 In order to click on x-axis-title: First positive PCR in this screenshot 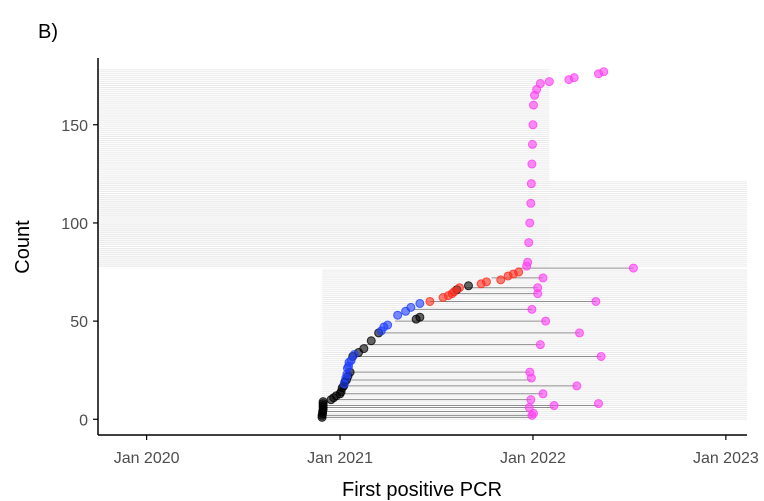, I will do `click(422, 490)`.